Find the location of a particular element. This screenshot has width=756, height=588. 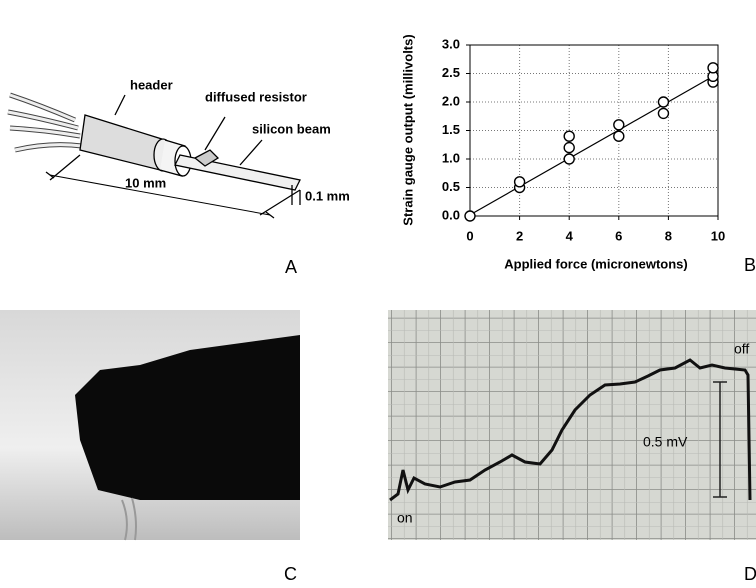

annotation: header is located at coordinates (151, 84).